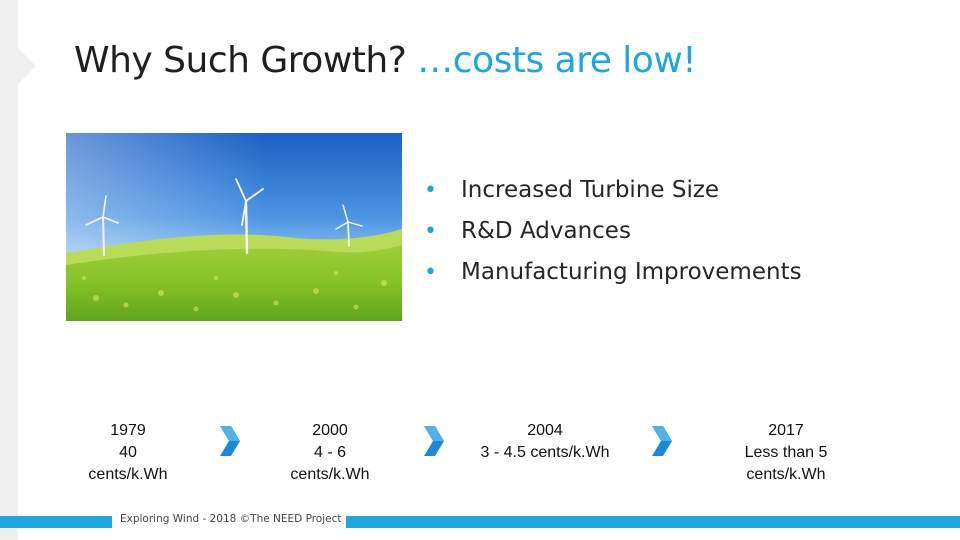 Image resolution: width=960 pixels, height=540 pixels. I want to click on title-accent: …costs are low!, so click(557, 60).